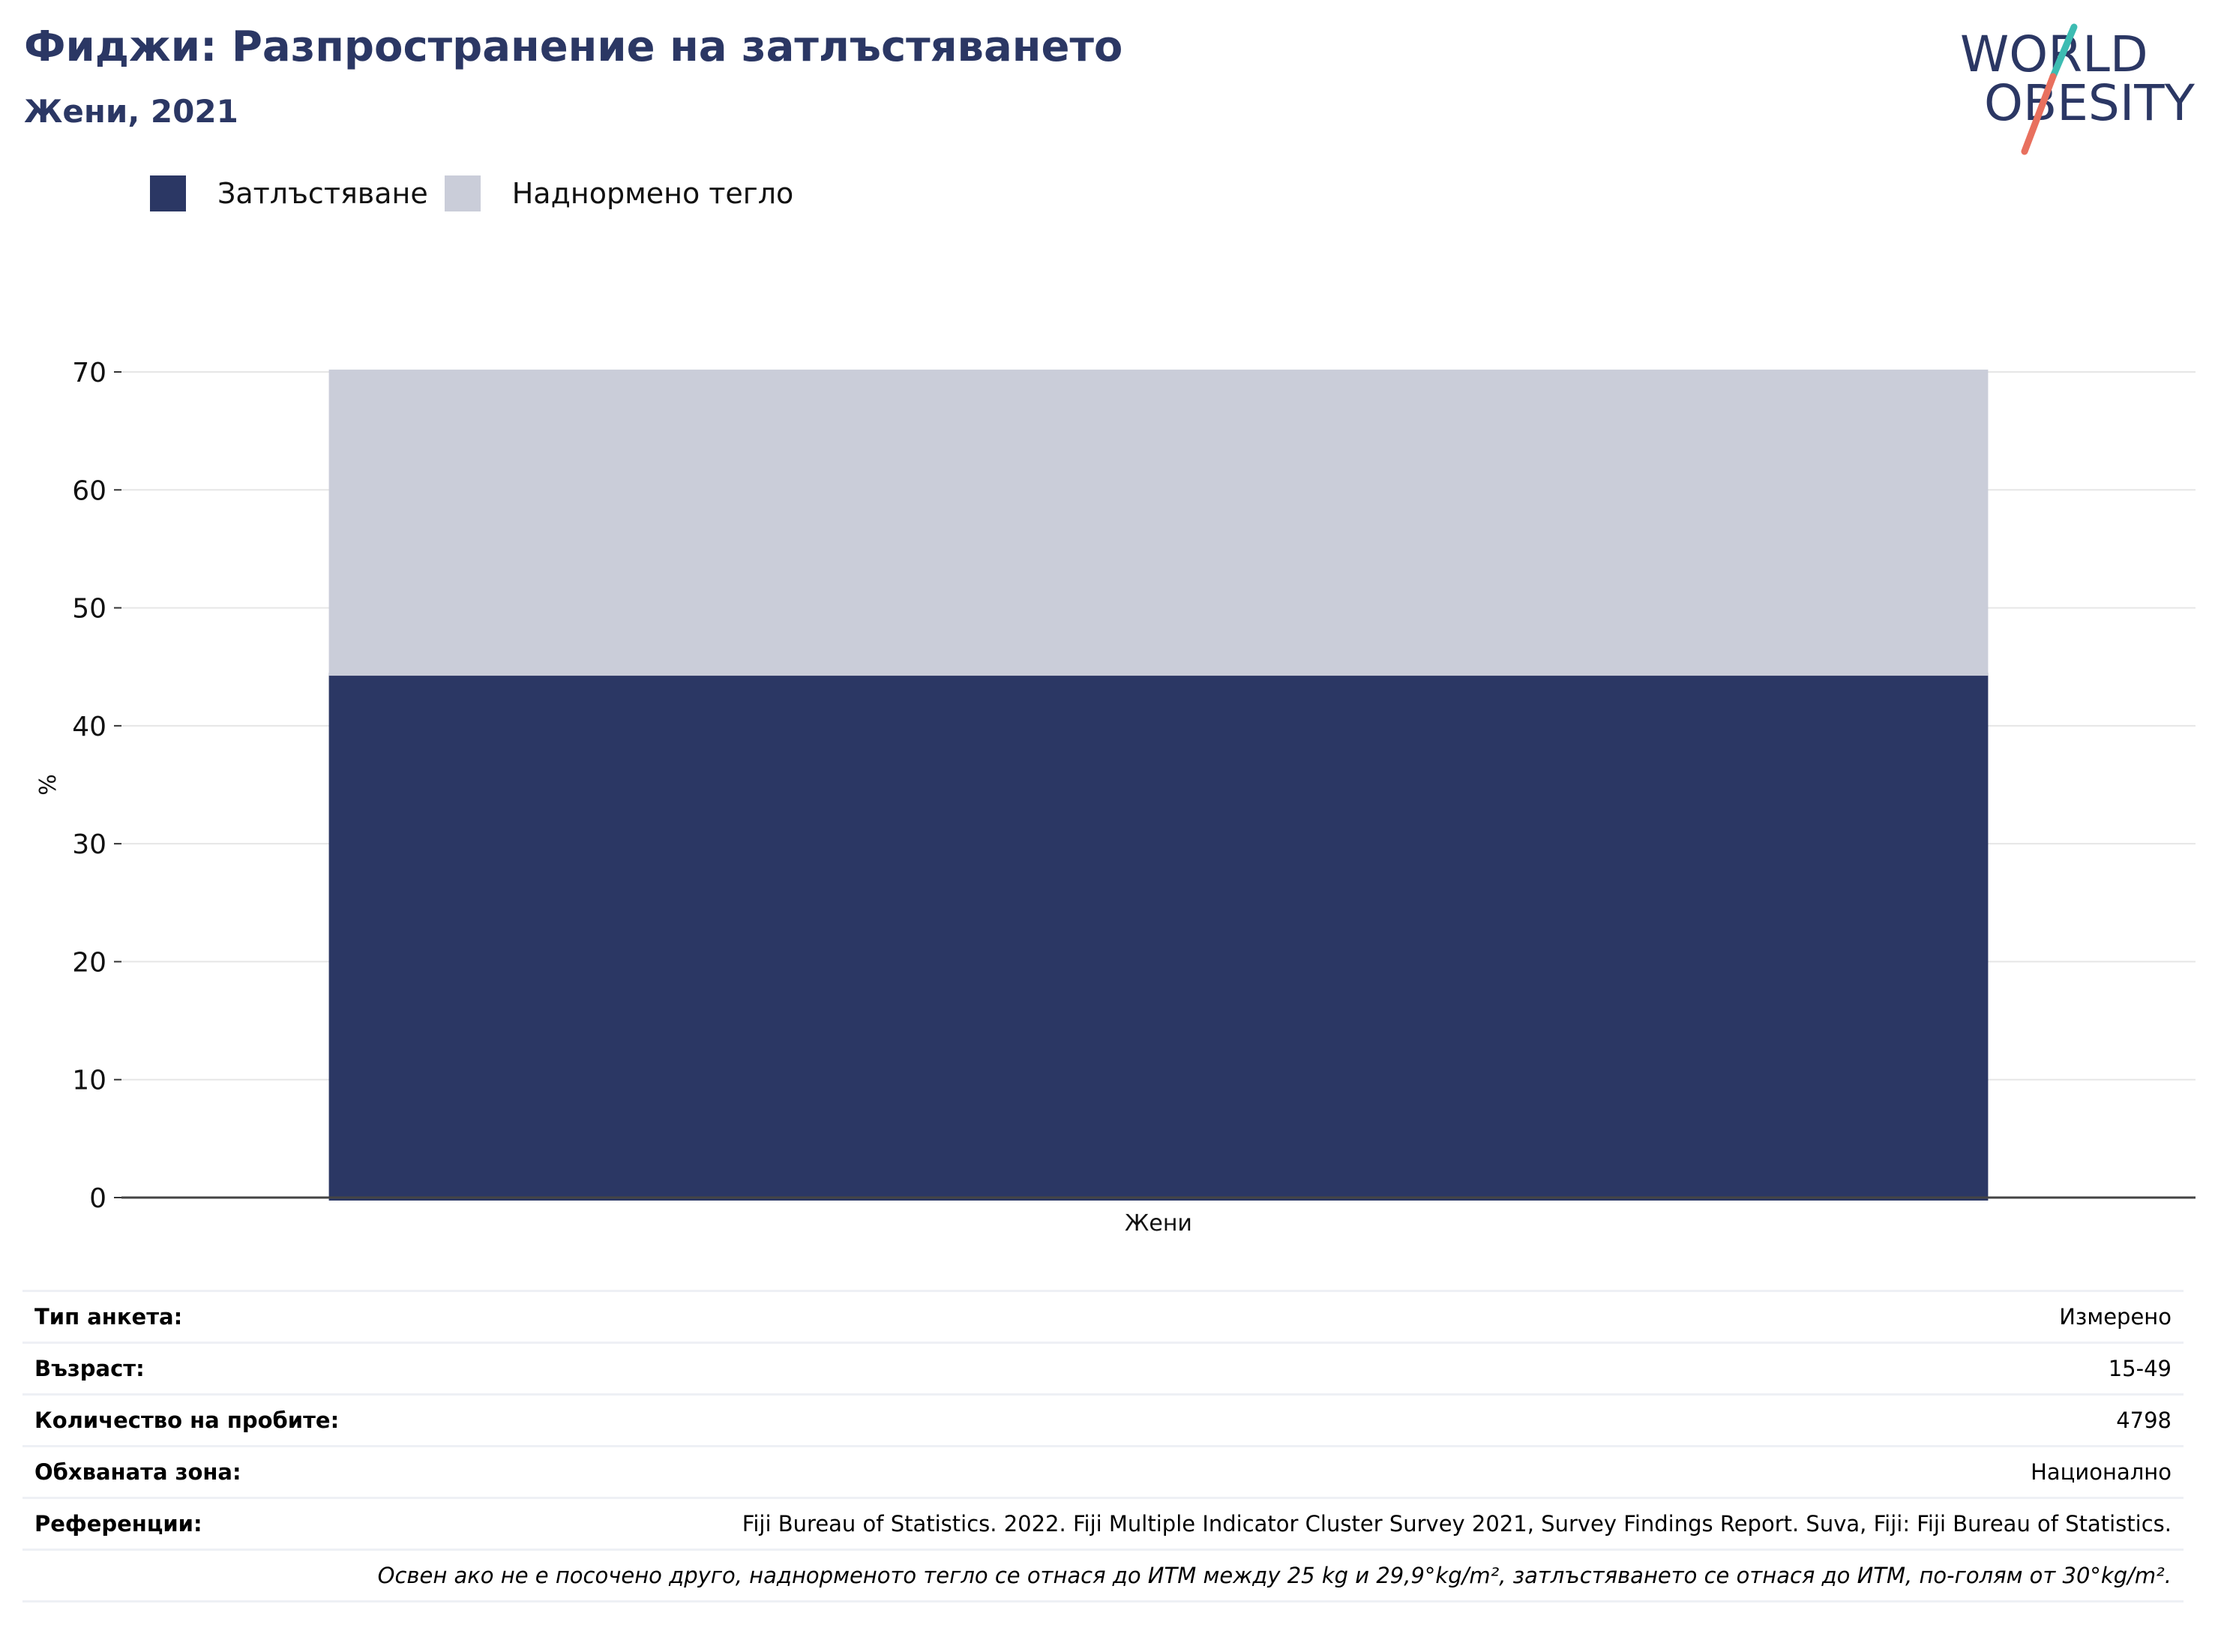  Describe the element at coordinates (2101, 1472) in the screenshot. I see `info-value-area-covered: Национално` at that location.